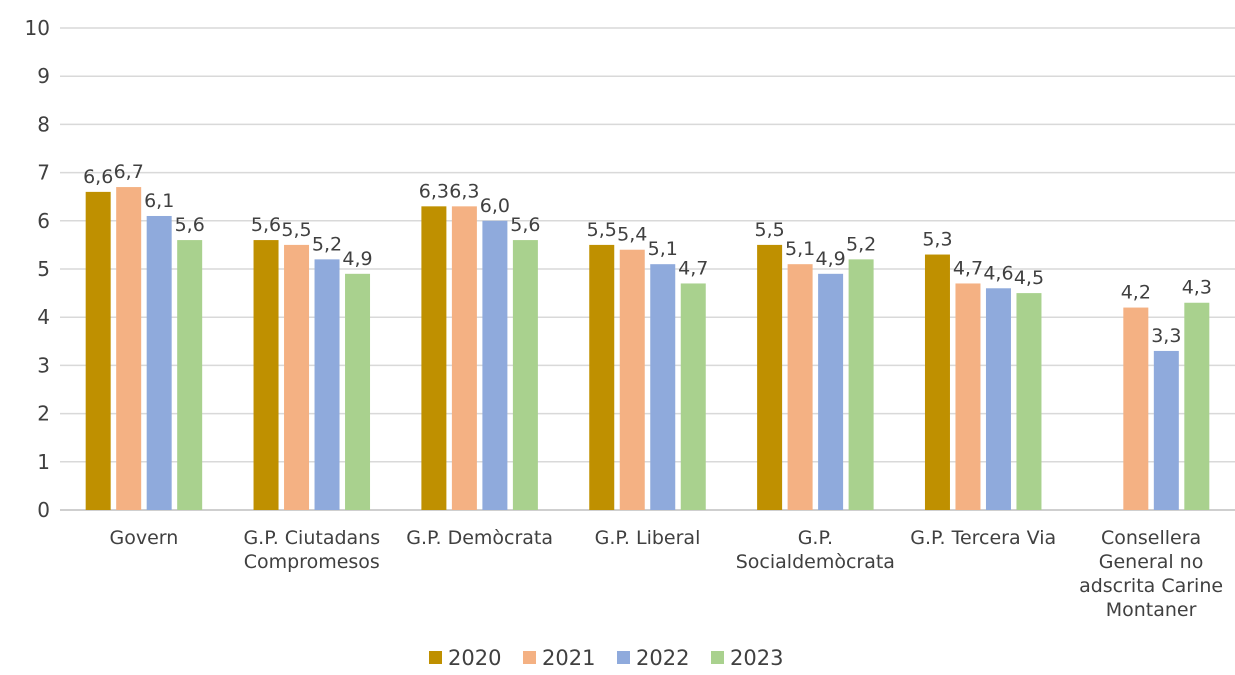 This screenshot has height=675, width=1235. I want to click on data-label: 6,0, so click(495, 206).